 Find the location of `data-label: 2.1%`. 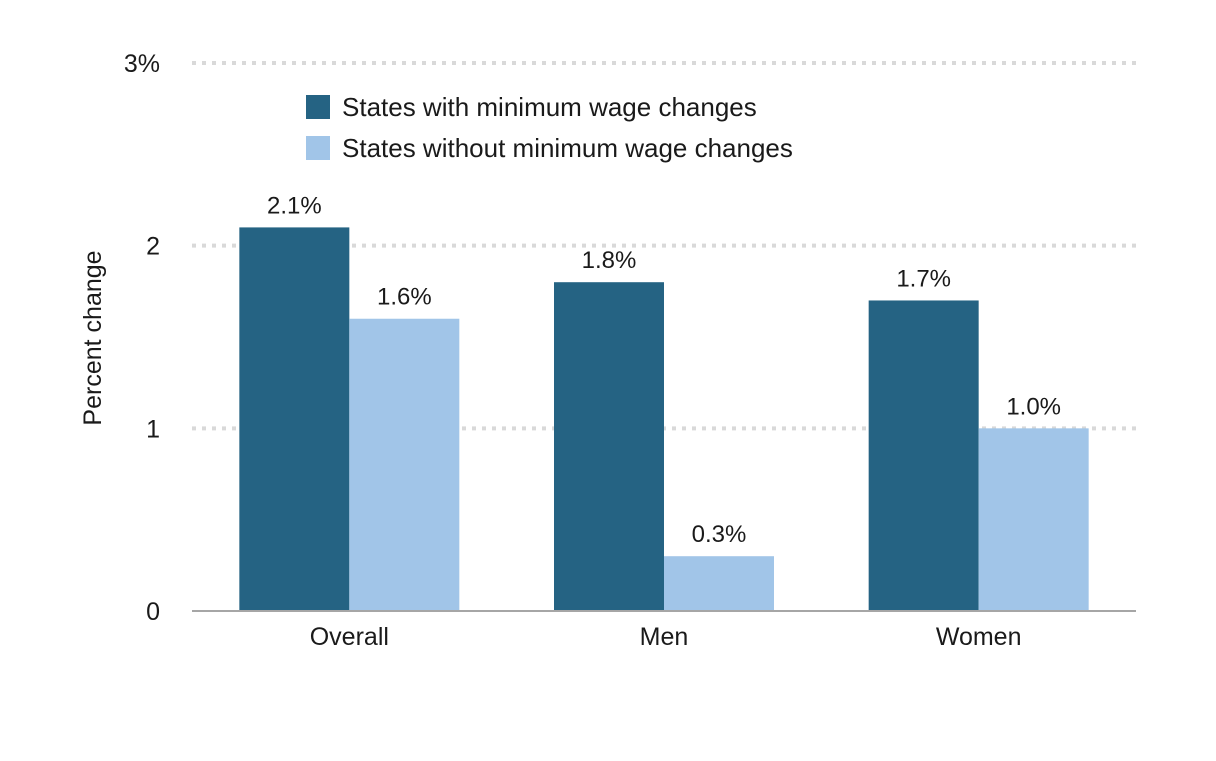

data-label: 2.1% is located at coordinates (294, 205).